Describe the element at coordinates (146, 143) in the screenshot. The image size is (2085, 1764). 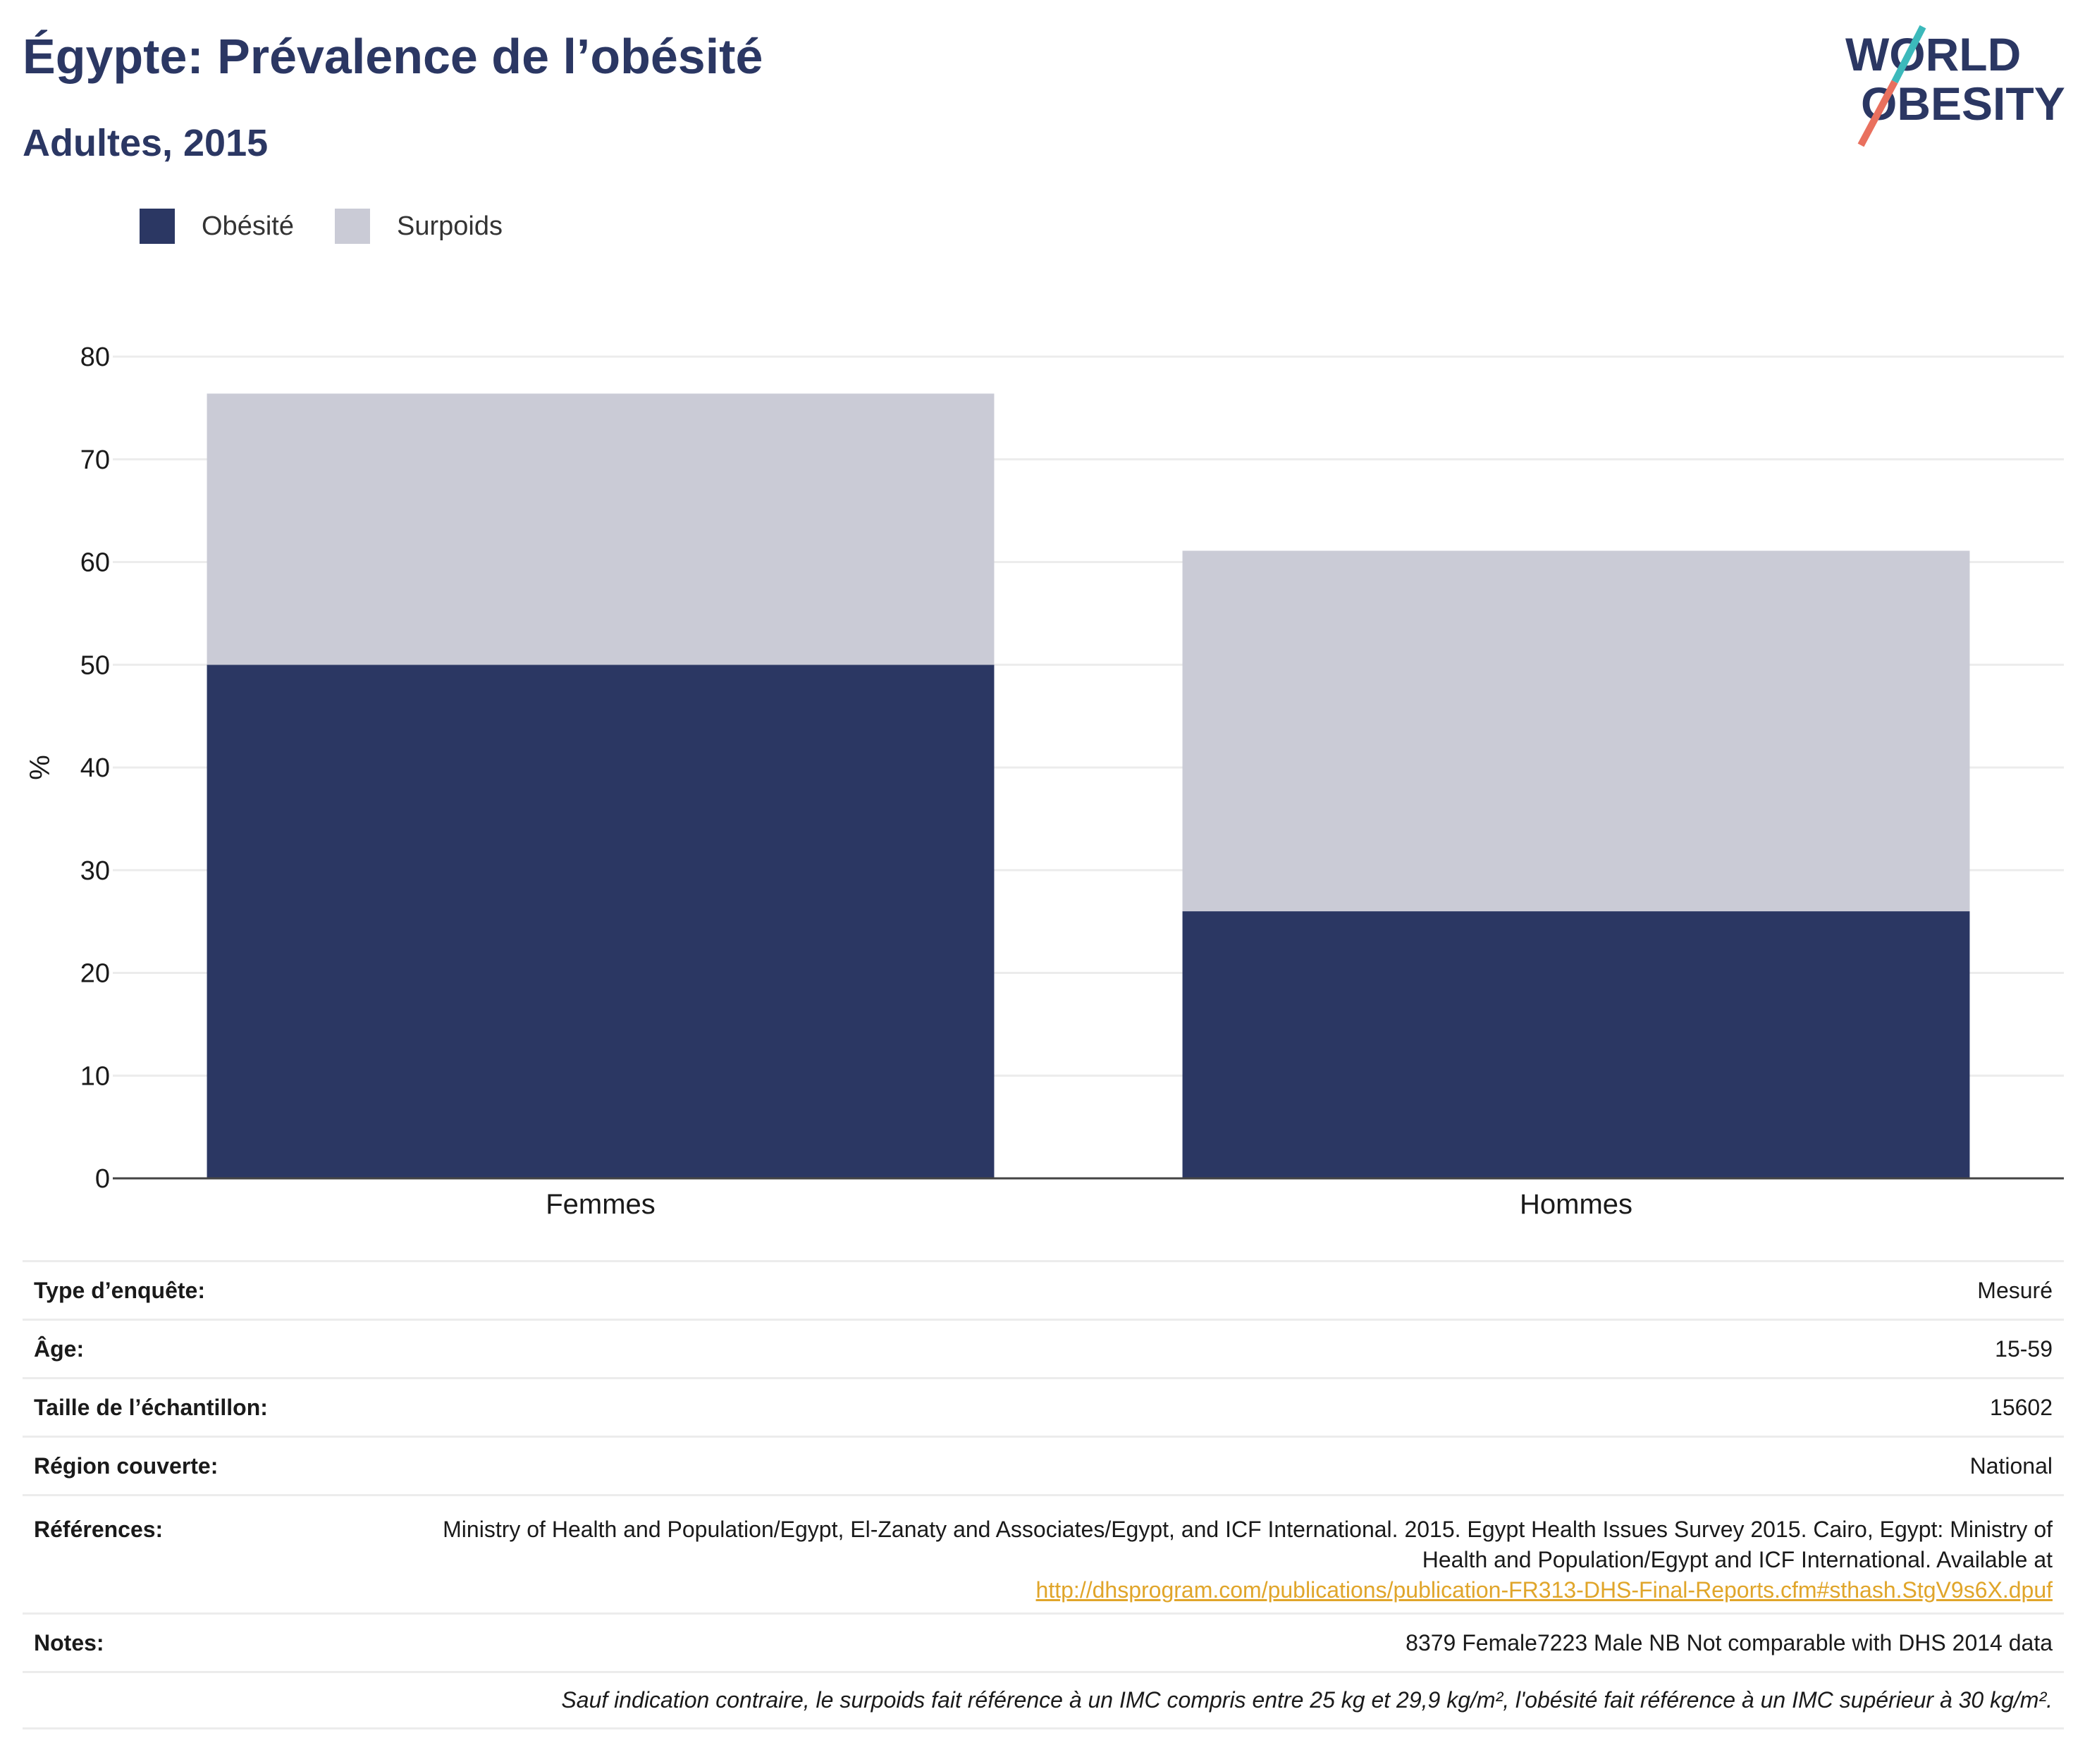
I see `page-subtitle: Adultes, 2015` at that location.